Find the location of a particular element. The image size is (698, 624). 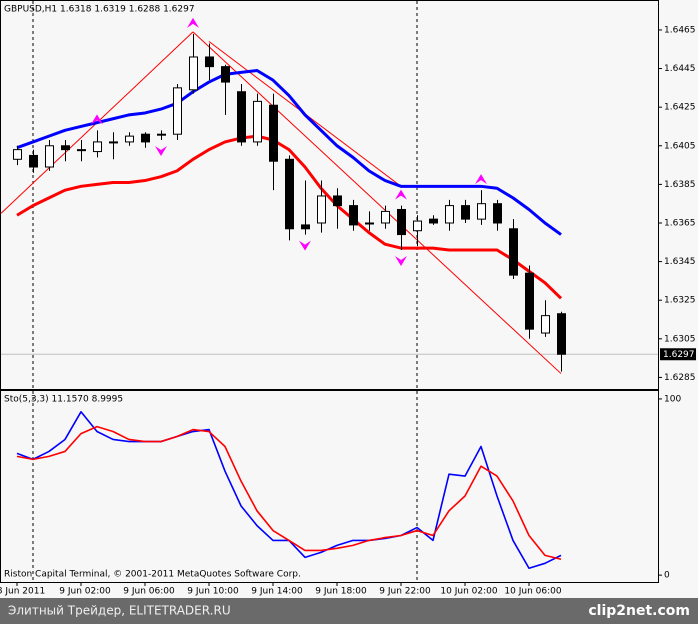

chart-title: GBPUSD,H1 1.6318 1.6319 1.6288 1.6297 is located at coordinates (99, 10).